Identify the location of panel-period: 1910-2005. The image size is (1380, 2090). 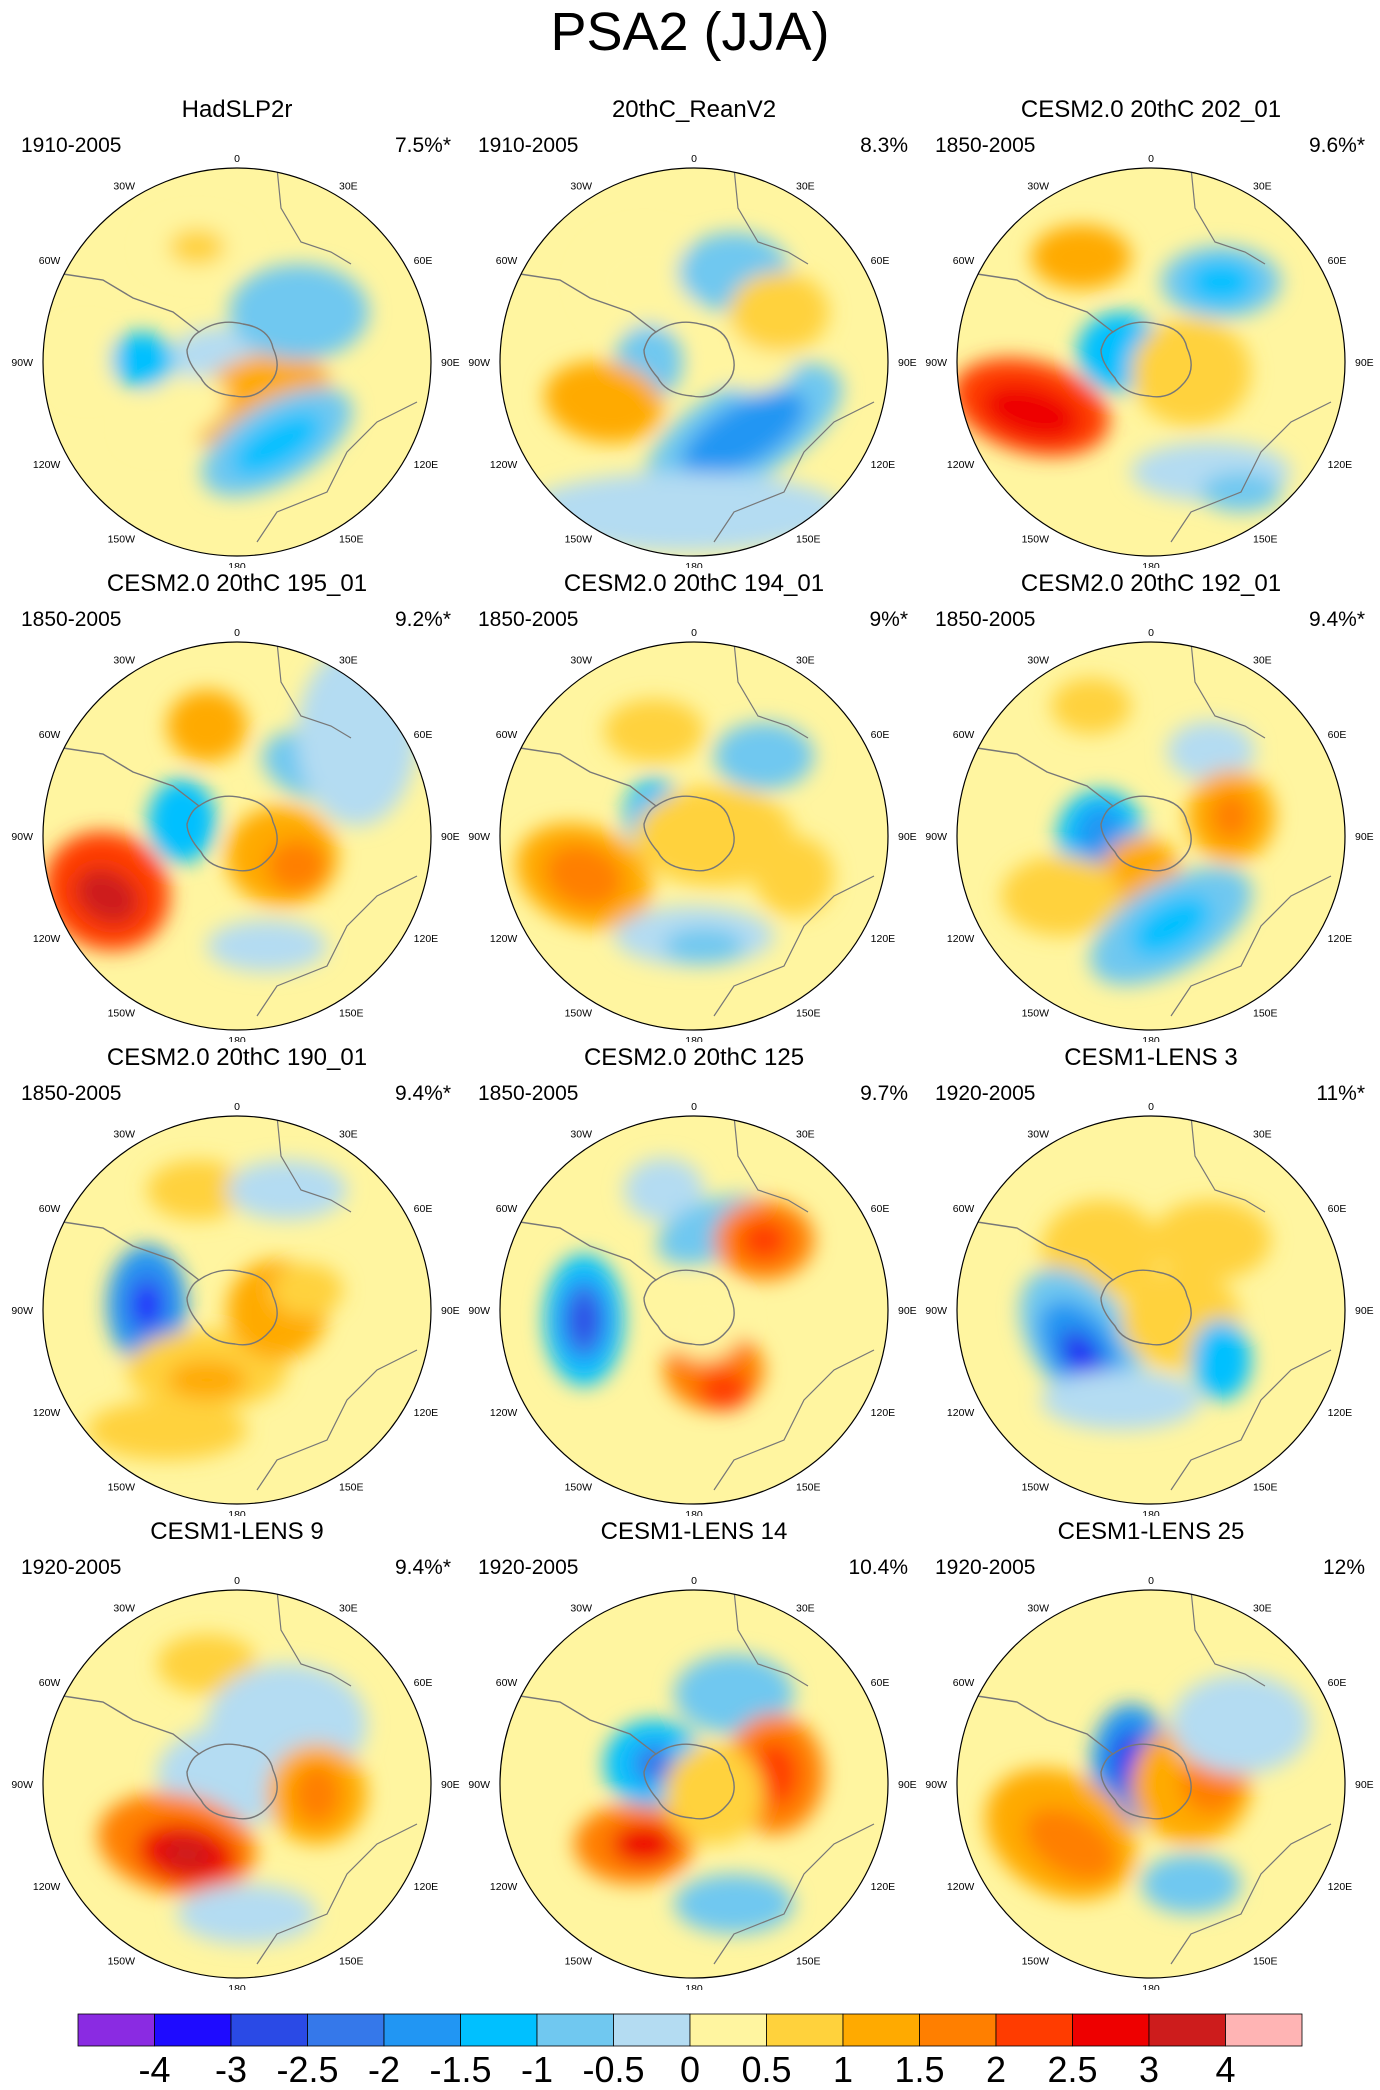
(528, 145).